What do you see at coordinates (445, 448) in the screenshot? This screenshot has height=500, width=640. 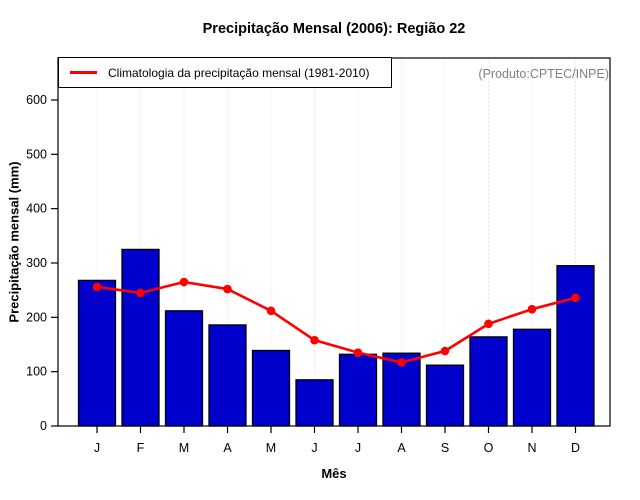 I see `x-tick-label-9: S` at bounding box center [445, 448].